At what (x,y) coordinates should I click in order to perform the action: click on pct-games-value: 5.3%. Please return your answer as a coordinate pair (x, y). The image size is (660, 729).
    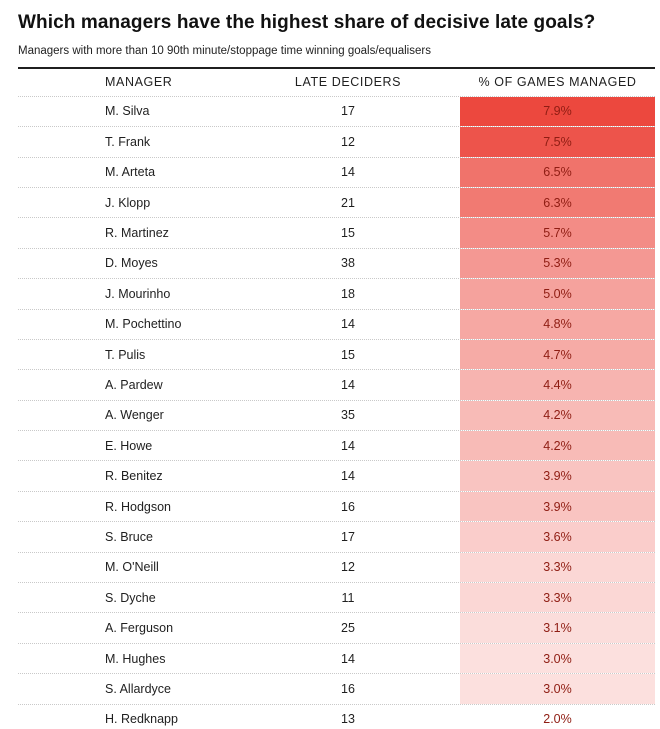
    Looking at the image, I should click on (557, 263).